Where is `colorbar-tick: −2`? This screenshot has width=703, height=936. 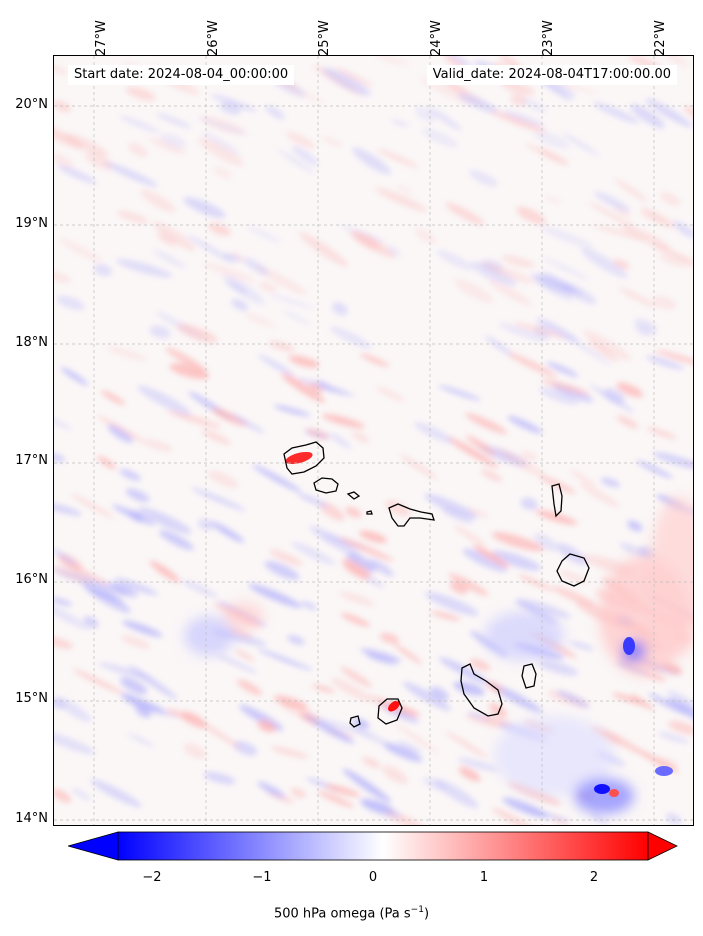 colorbar-tick: −2 is located at coordinates (152, 877).